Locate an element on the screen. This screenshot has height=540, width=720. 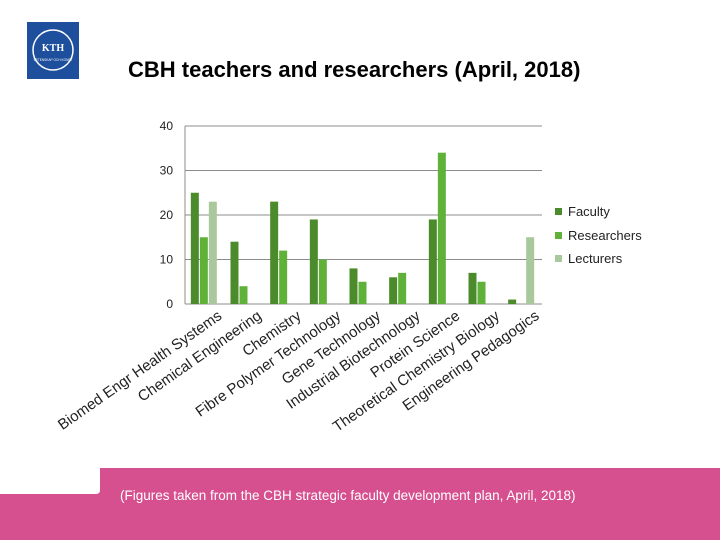
chart-legend: Faculty Researchers Lecturers is located at coordinates (598, 235).